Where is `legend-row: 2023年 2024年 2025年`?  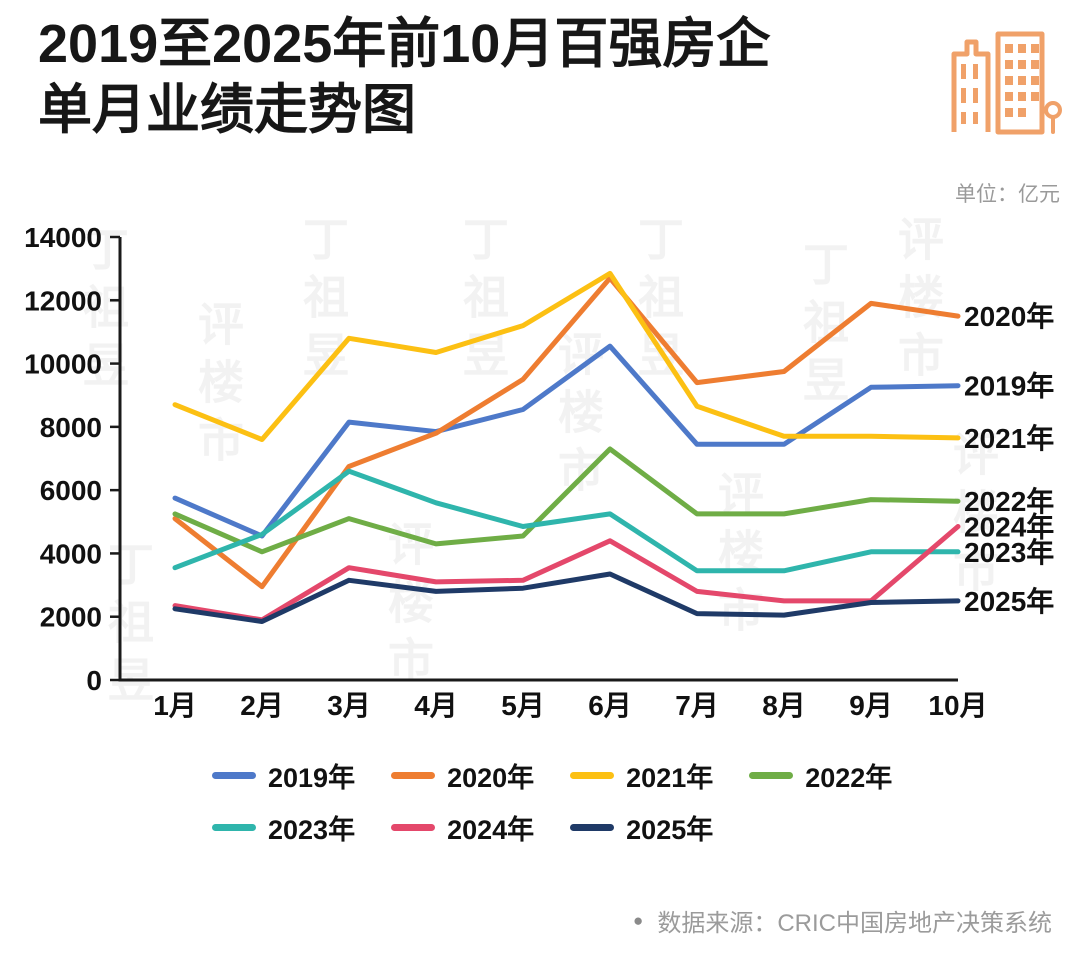
legend-row: 2023年 2024年 2025年 is located at coordinates (552, 827).